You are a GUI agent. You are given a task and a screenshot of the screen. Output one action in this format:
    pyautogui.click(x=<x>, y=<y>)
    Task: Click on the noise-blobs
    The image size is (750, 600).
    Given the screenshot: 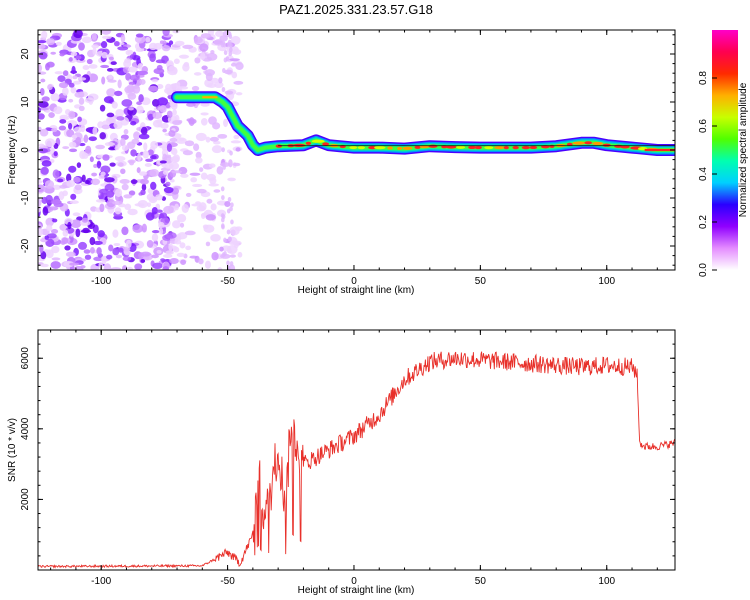 What is the action you would take?
    pyautogui.click(x=141, y=150)
    